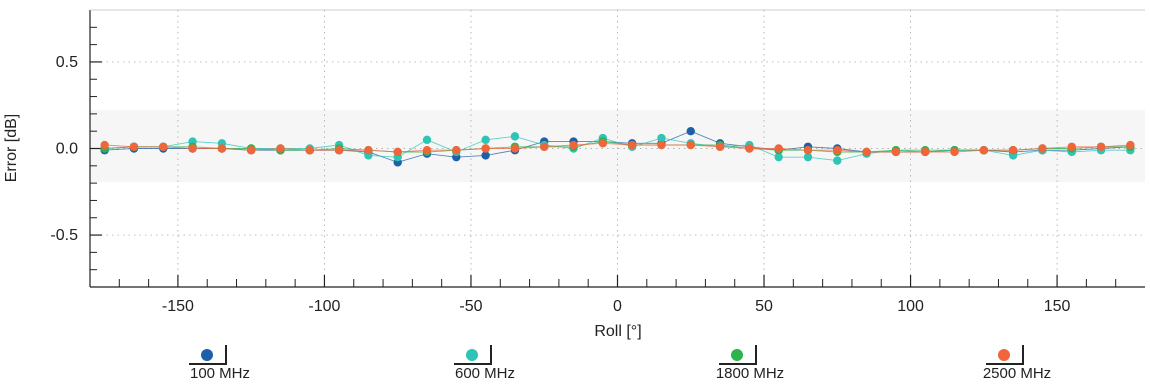 The image size is (1150, 388). I want to click on y-tick-label: -0.5, so click(64, 235).